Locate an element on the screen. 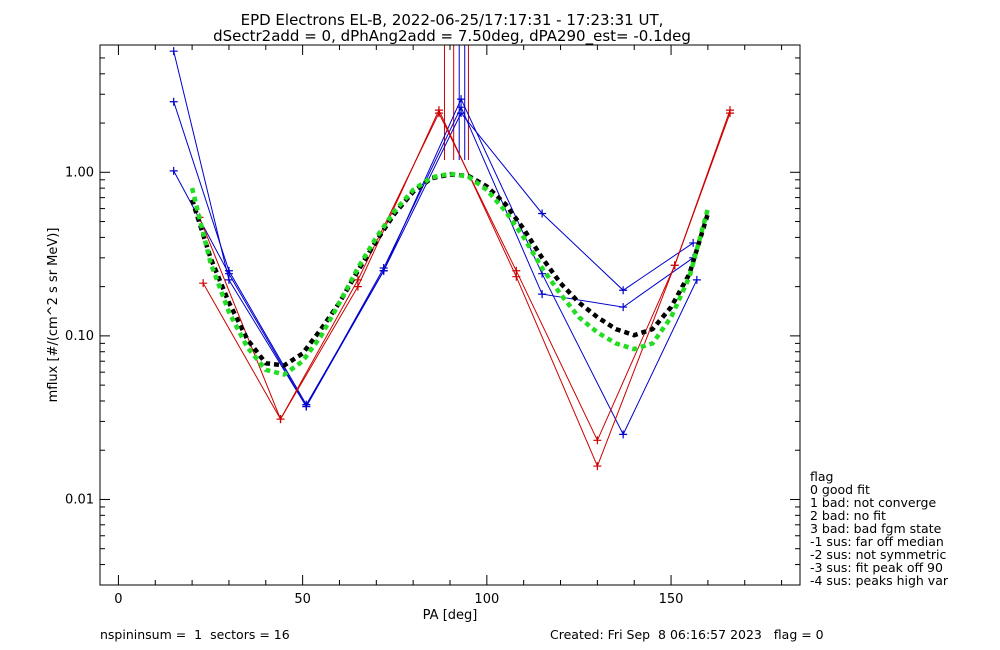  legend-entry-5: -2 sus: not symmetric is located at coordinates (878, 554).